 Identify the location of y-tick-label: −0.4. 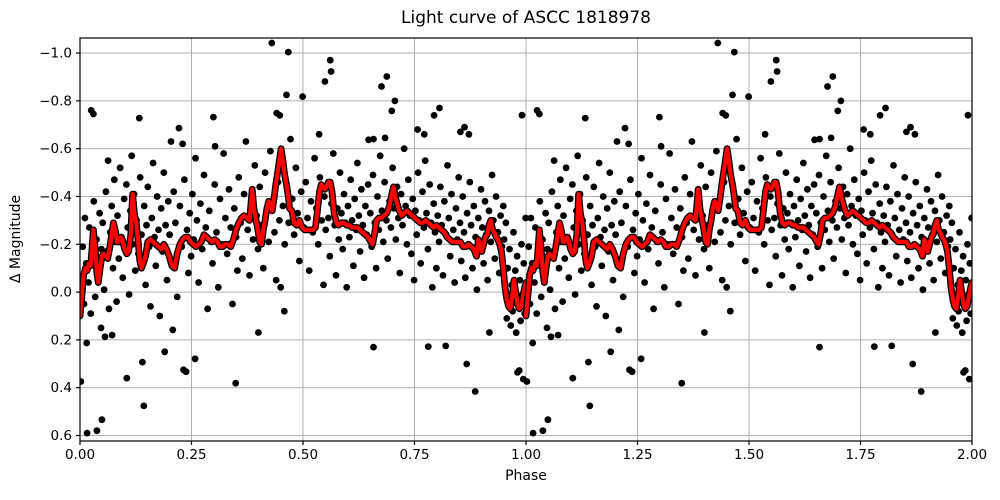
(55, 197).